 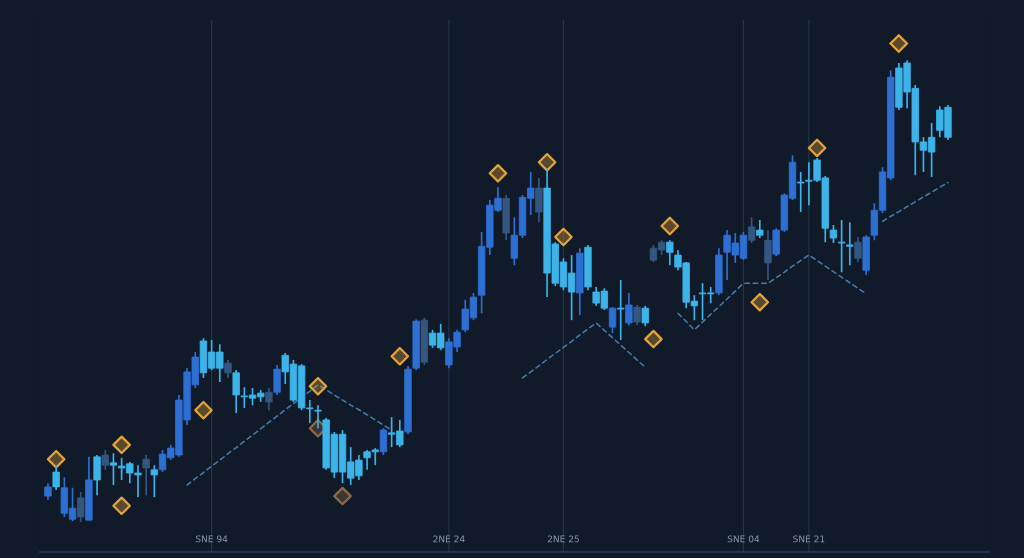 I want to click on x-tick-label: 2NE 25, so click(x=563, y=539).